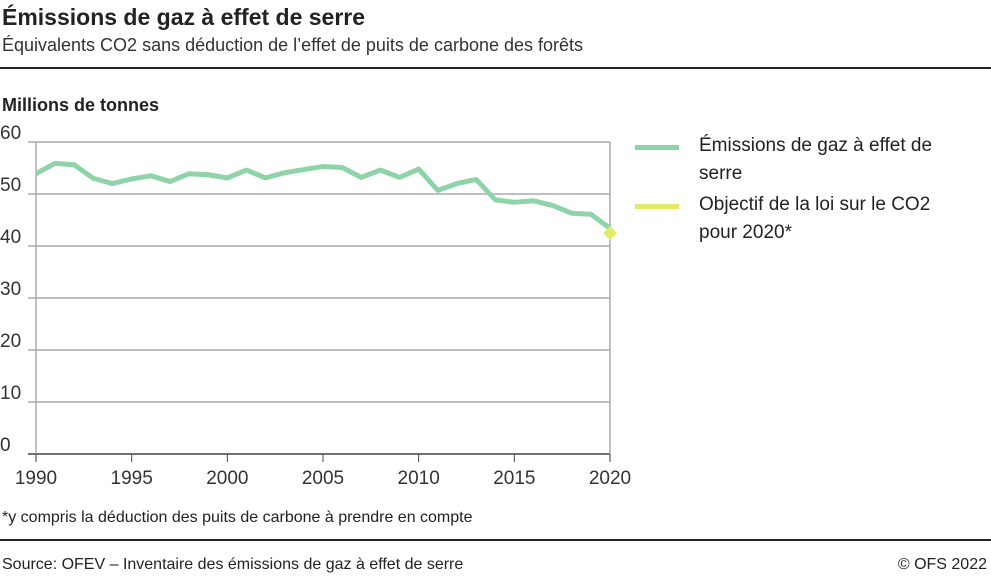 This screenshot has height=580, width=991. What do you see at coordinates (657, 206) in the screenshot?
I see `legend-swatch-target` at bounding box center [657, 206].